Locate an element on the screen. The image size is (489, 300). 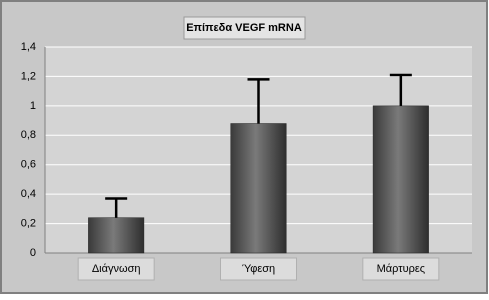
y-tick-label: 0,2 is located at coordinates (28, 223).